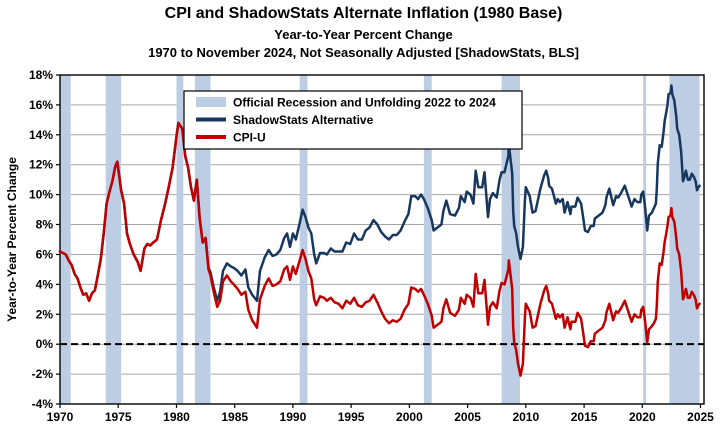 The width and height of the screenshot is (727, 442). Describe the element at coordinates (60, 417) in the screenshot. I see `x-tick-label: 1970` at that location.